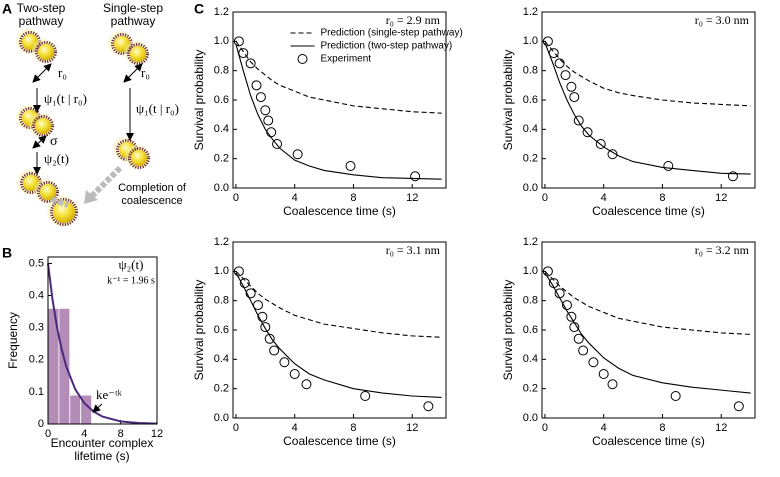 Image resolution: width=780 pixels, height=477 pixels. I want to click on legend-label: Prediction (two-step pathway), so click(387, 46).